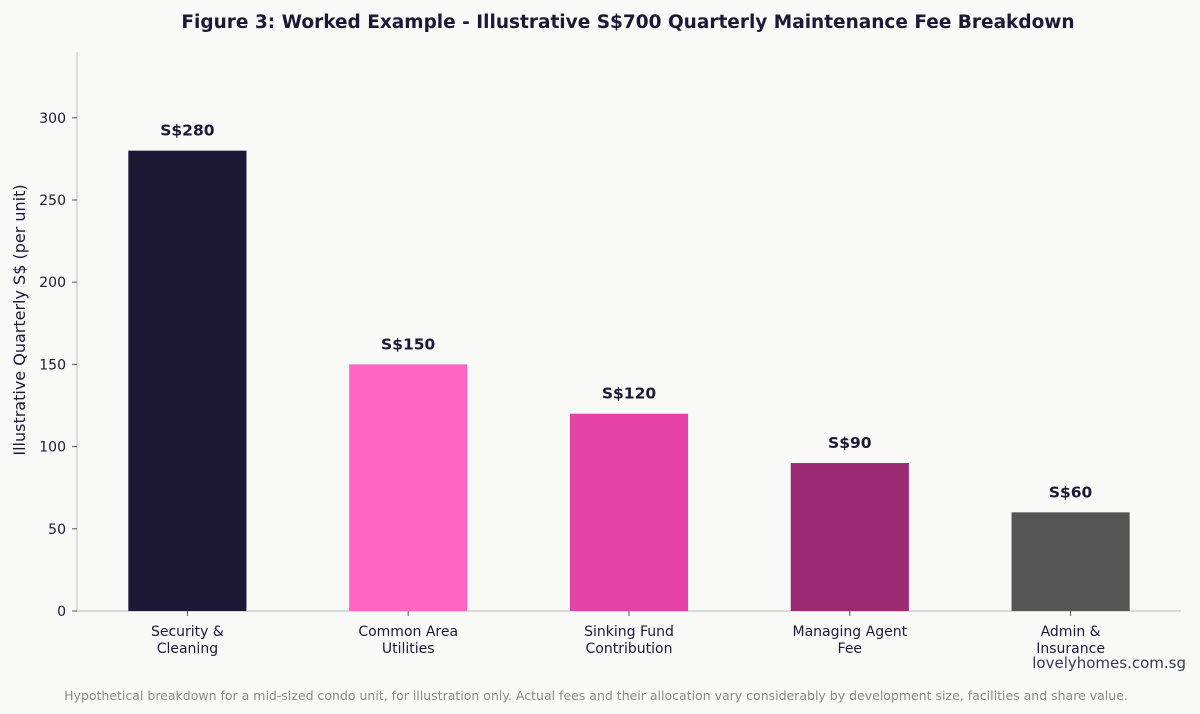 This screenshot has width=1200, height=714. What do you see at coordinates (1109, 663) in the screenshot?
I see `watermark: lovelyhomes.com.sg` at bounding box center [1109, 663].